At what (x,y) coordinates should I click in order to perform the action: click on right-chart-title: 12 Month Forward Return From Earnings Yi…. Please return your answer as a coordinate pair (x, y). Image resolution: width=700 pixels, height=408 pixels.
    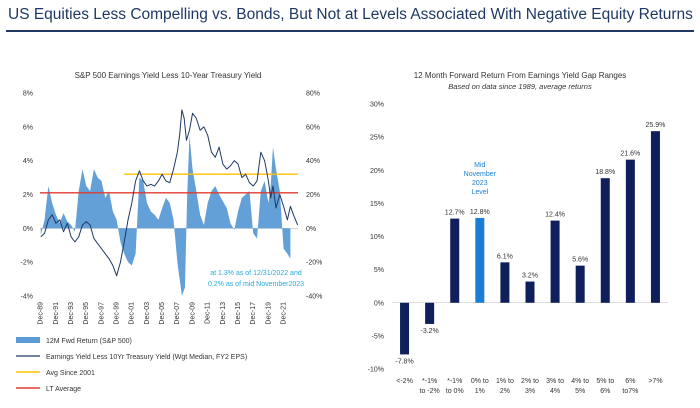
    Looking at the image, I should click on (520, 75).